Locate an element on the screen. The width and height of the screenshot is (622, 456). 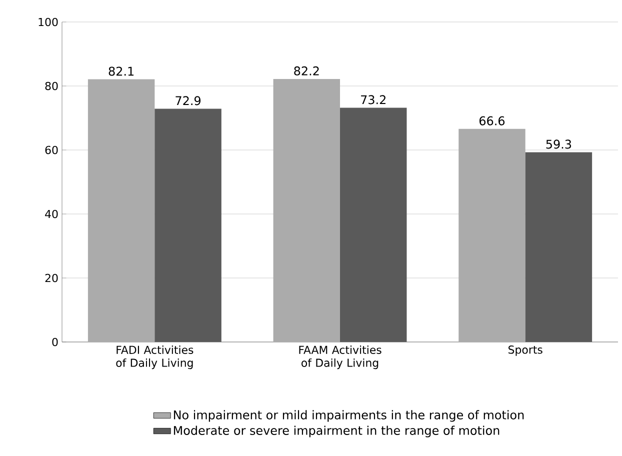
y-tick-label: 40 is located at coordinates (51, 214).